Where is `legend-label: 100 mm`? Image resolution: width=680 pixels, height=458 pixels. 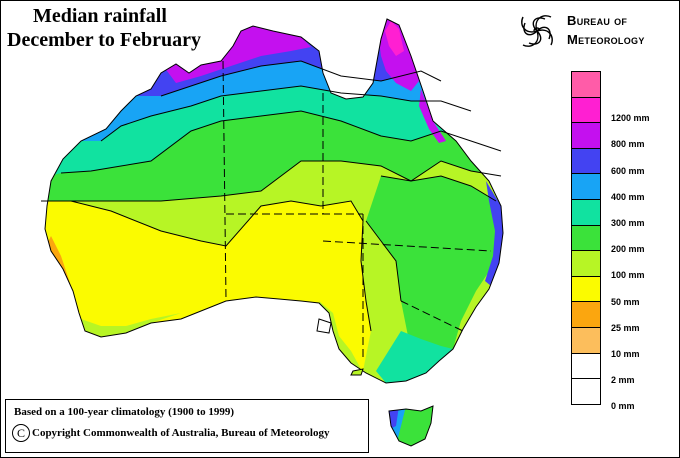
legend-label: 100 mm is located at coordinates (628, 275).